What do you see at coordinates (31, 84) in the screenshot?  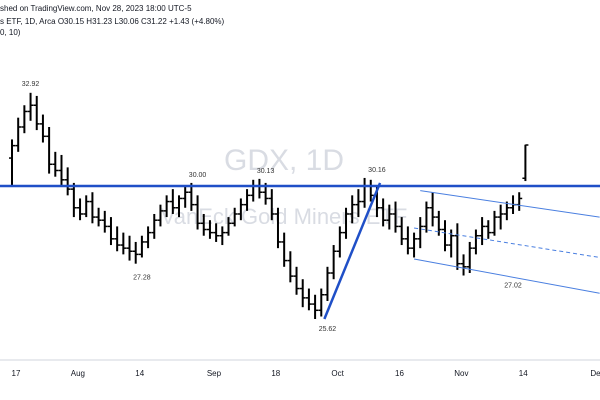 I see `price-annotation: 32.92` at bounding box center [31, 84].